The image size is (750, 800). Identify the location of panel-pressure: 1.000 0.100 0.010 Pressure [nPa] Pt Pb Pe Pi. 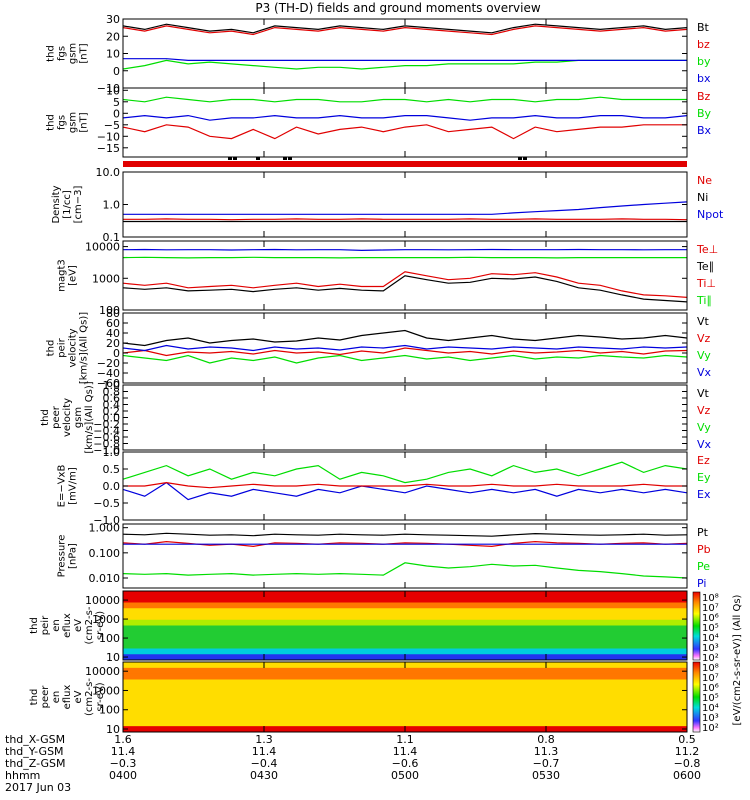
(384, 556).